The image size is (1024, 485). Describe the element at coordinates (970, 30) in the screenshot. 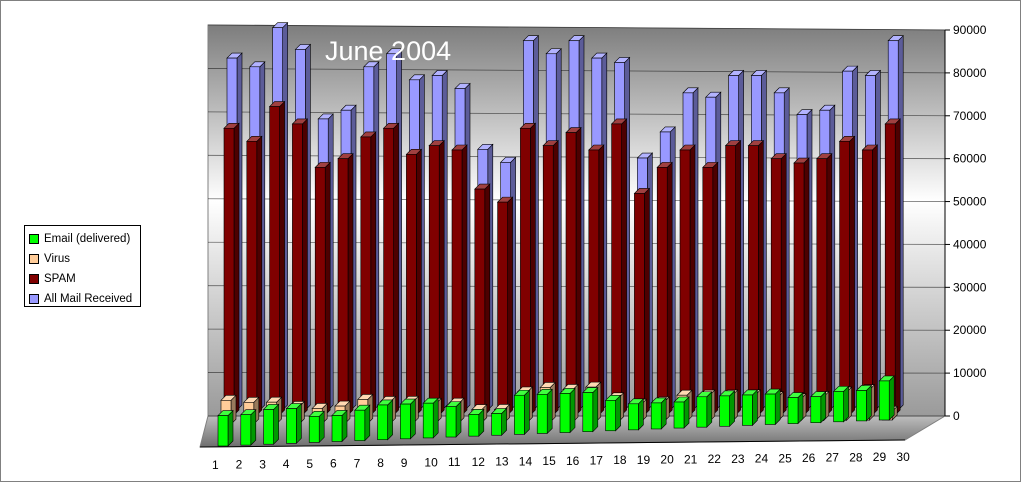

I see `y-tick-label: 90000` at that location.